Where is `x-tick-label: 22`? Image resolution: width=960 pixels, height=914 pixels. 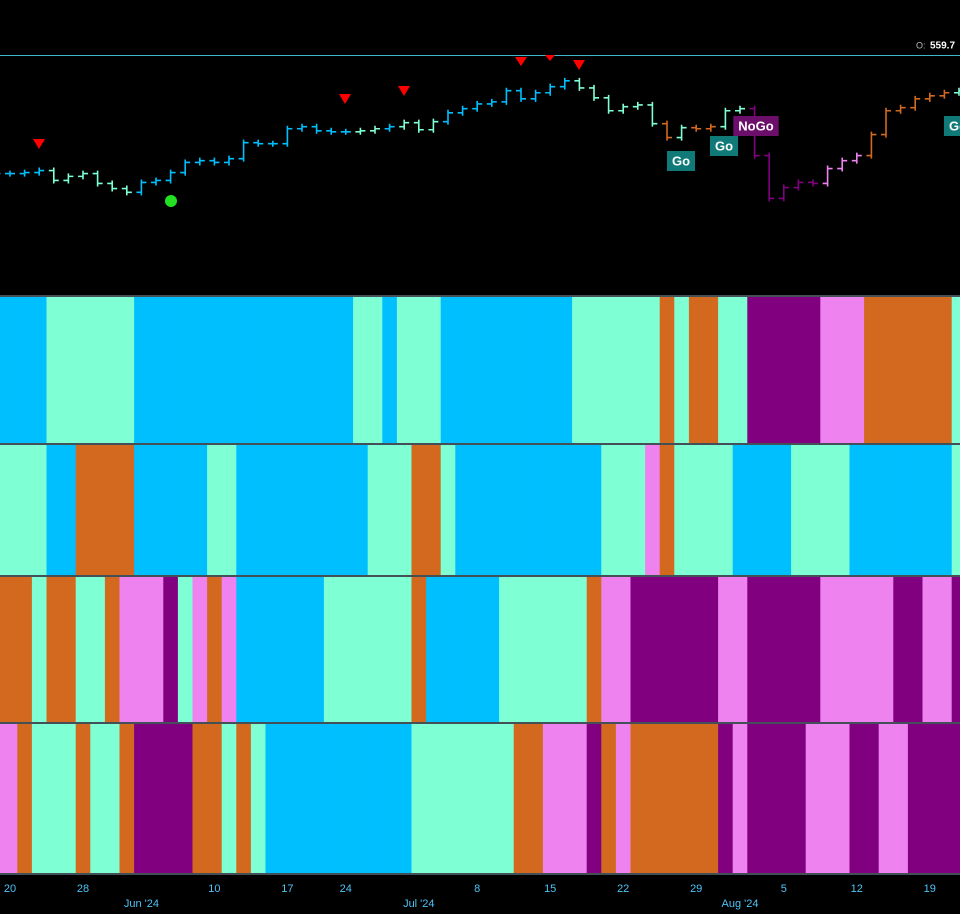 x-tick-label: 22 is located at coordinates (623, 889).